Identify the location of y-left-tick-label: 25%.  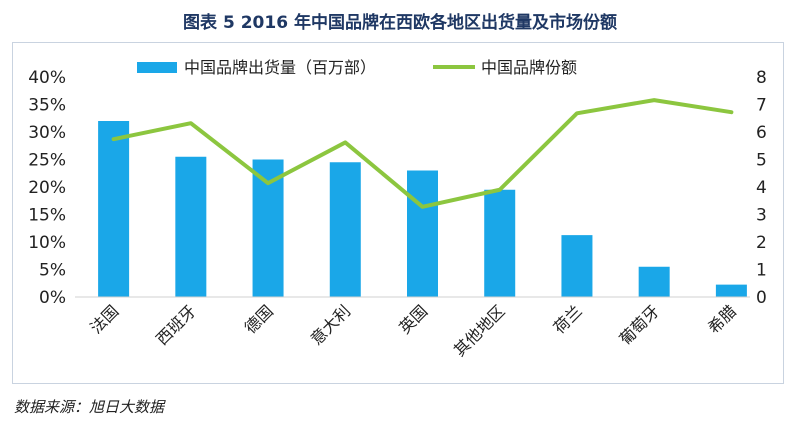
(47, 161).